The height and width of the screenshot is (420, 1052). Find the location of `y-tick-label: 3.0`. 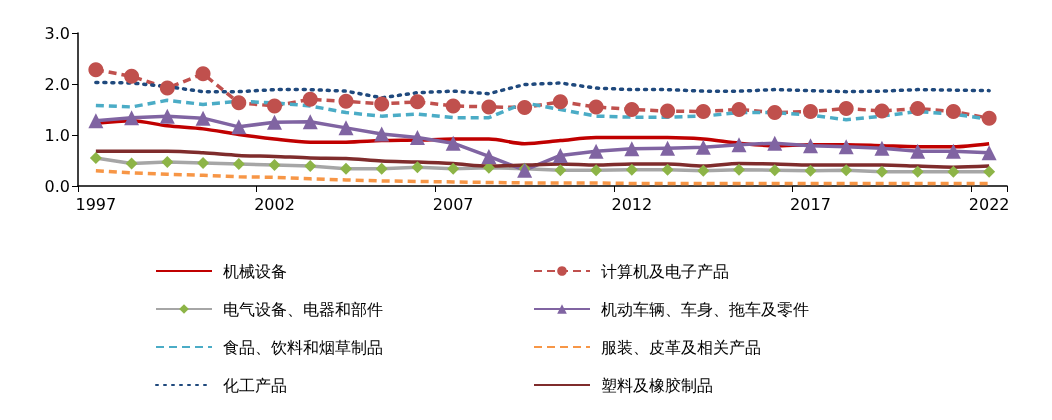

y-tick-label: 3.0 is located at coordinates (57, 33).